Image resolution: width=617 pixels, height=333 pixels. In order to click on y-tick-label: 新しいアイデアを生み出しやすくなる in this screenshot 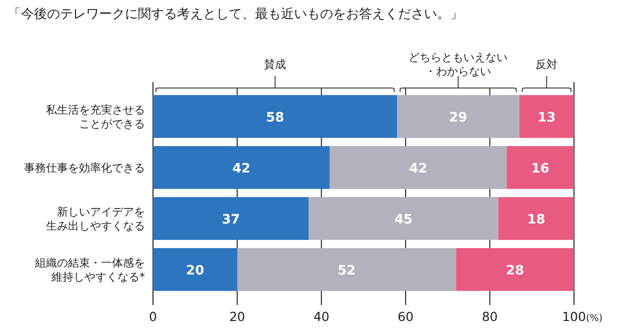, I will do `click(95, 219)`.